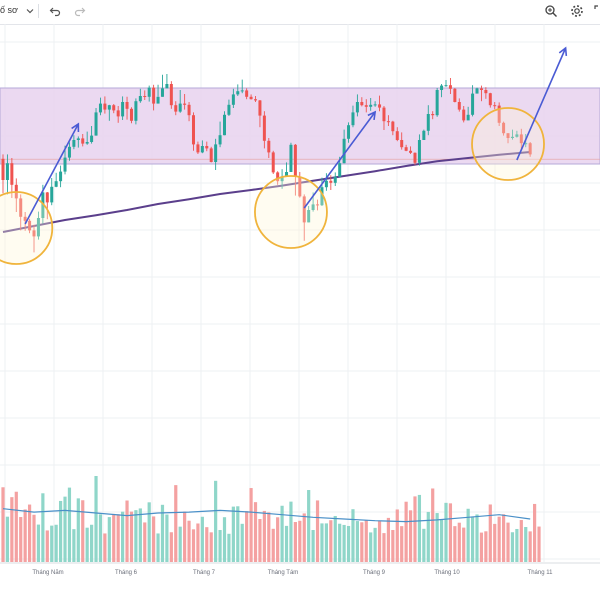  What do you see at coordinates (47, 573) in the screenshot?
I see `x-tick-label: Tháng Năm` at bounding box center [47, 573].